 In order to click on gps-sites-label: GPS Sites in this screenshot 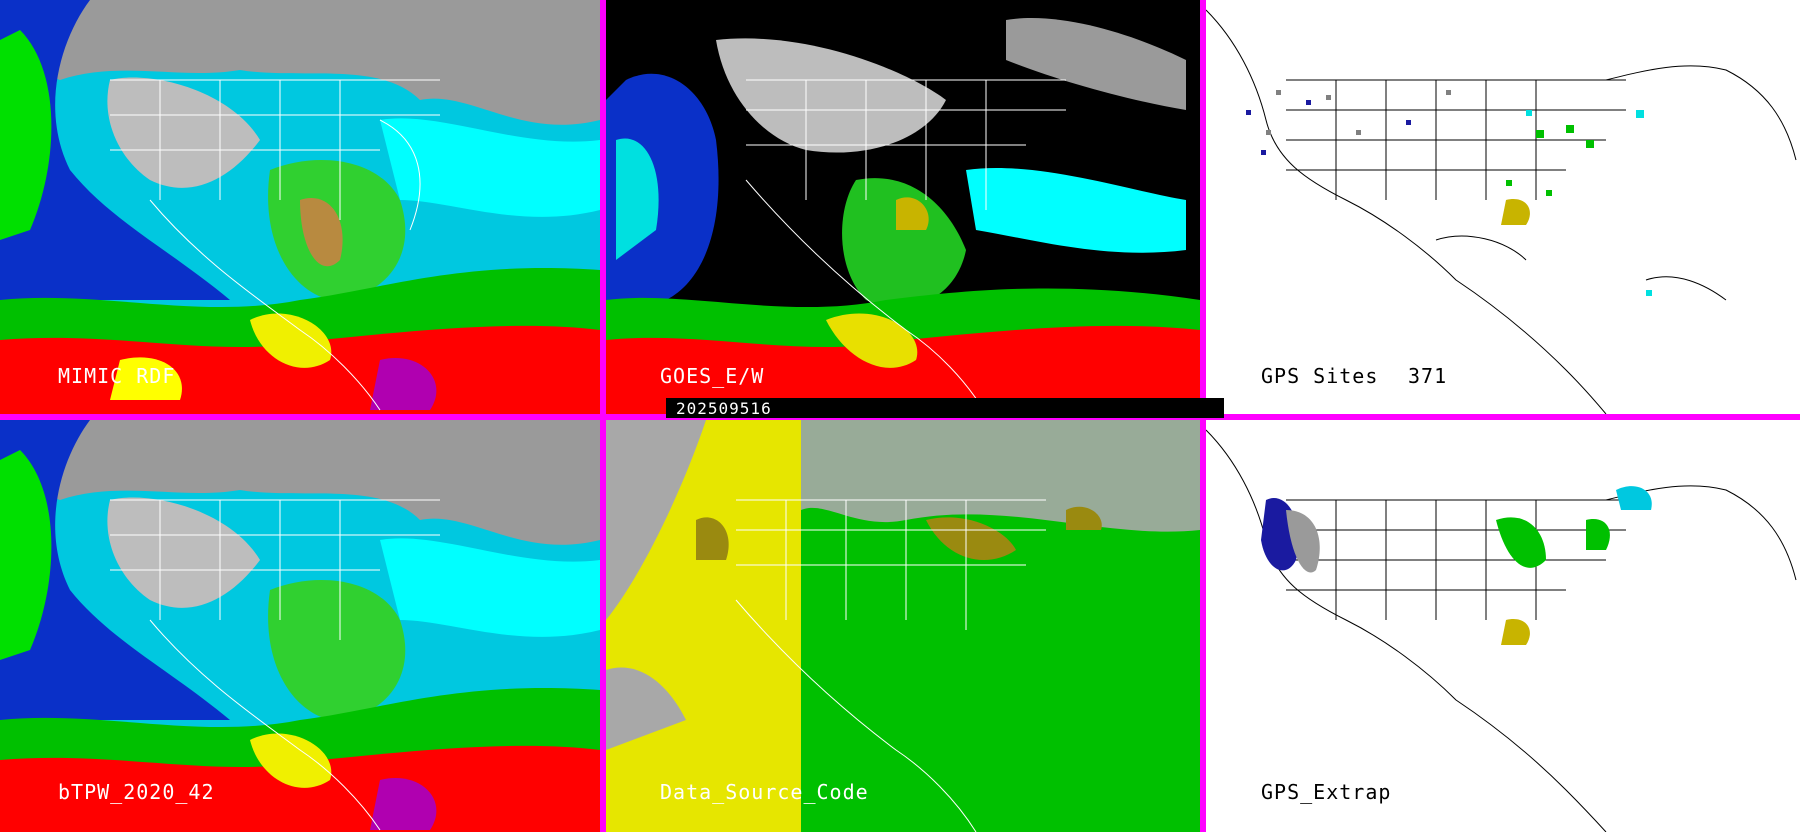, I will do `click(1320, 376)`.